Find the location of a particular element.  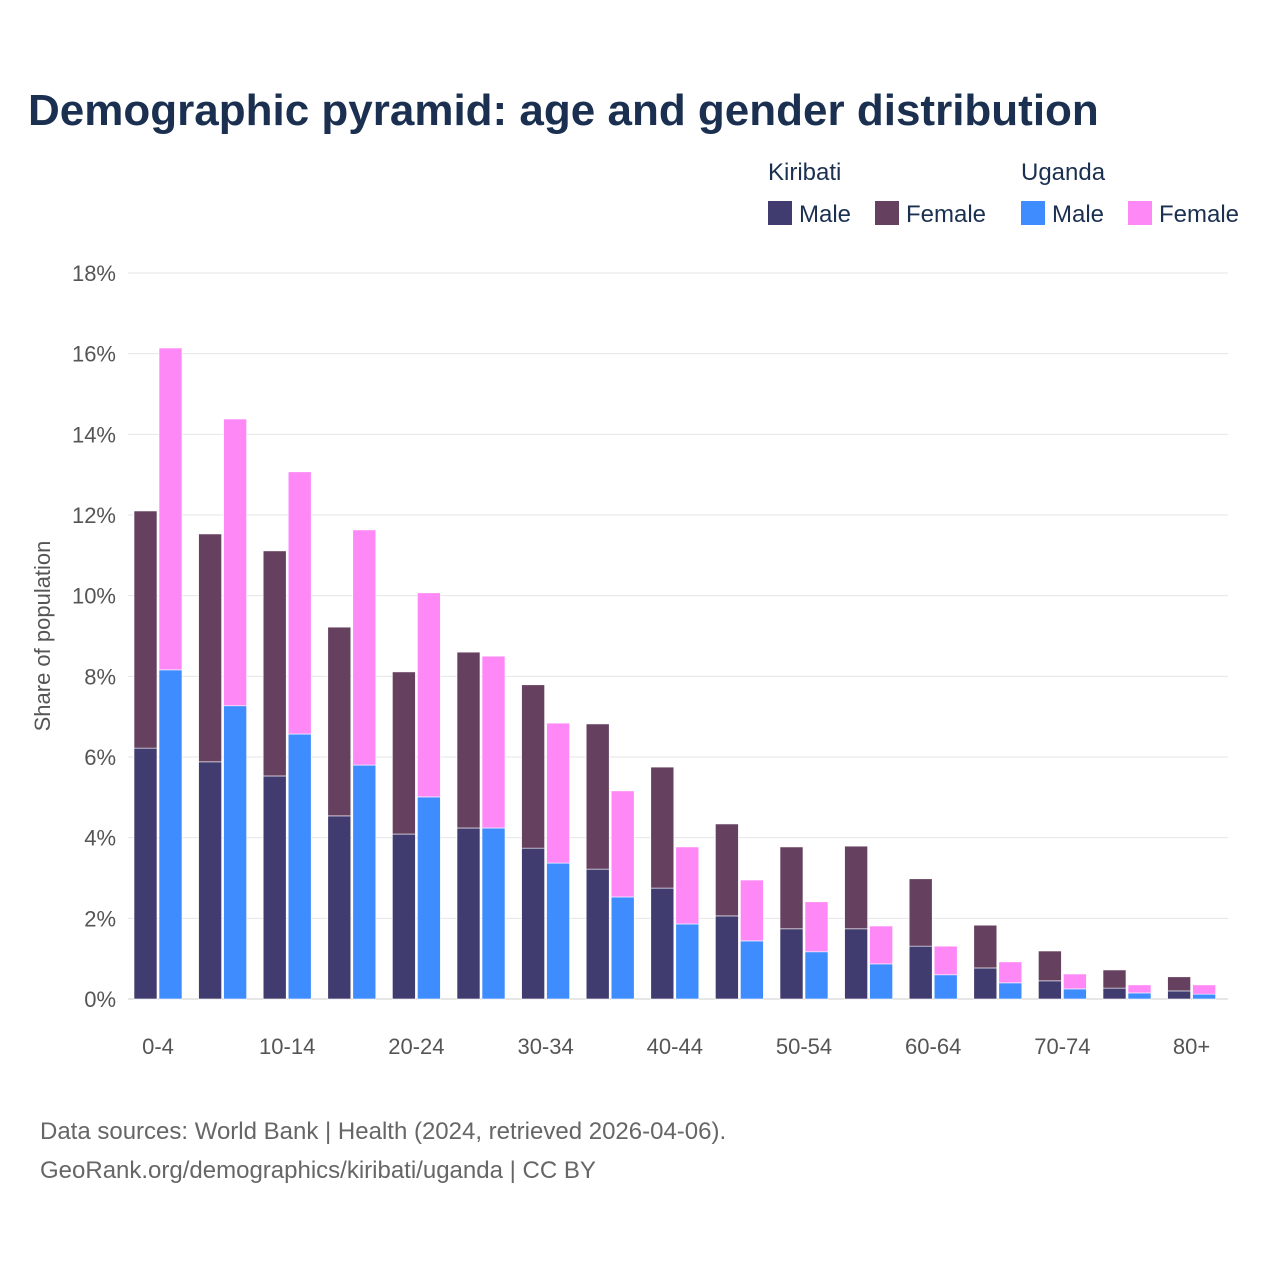

y-tick-label: 4% is located at coordinates (100, 838).